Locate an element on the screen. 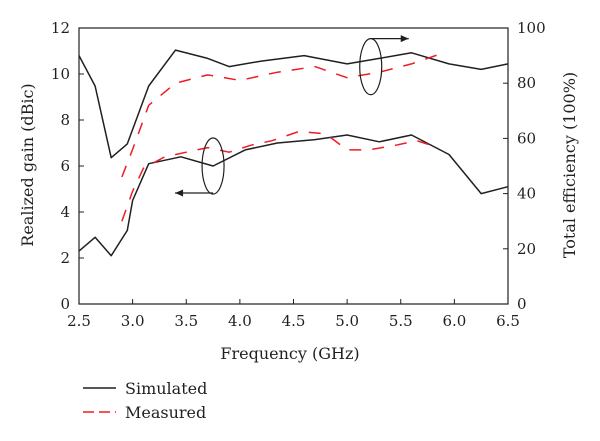 The width and height of the screenshot is (600, 441). right-y-axis-title: Total efficiency (100%) is located at coordinates (569, 165).